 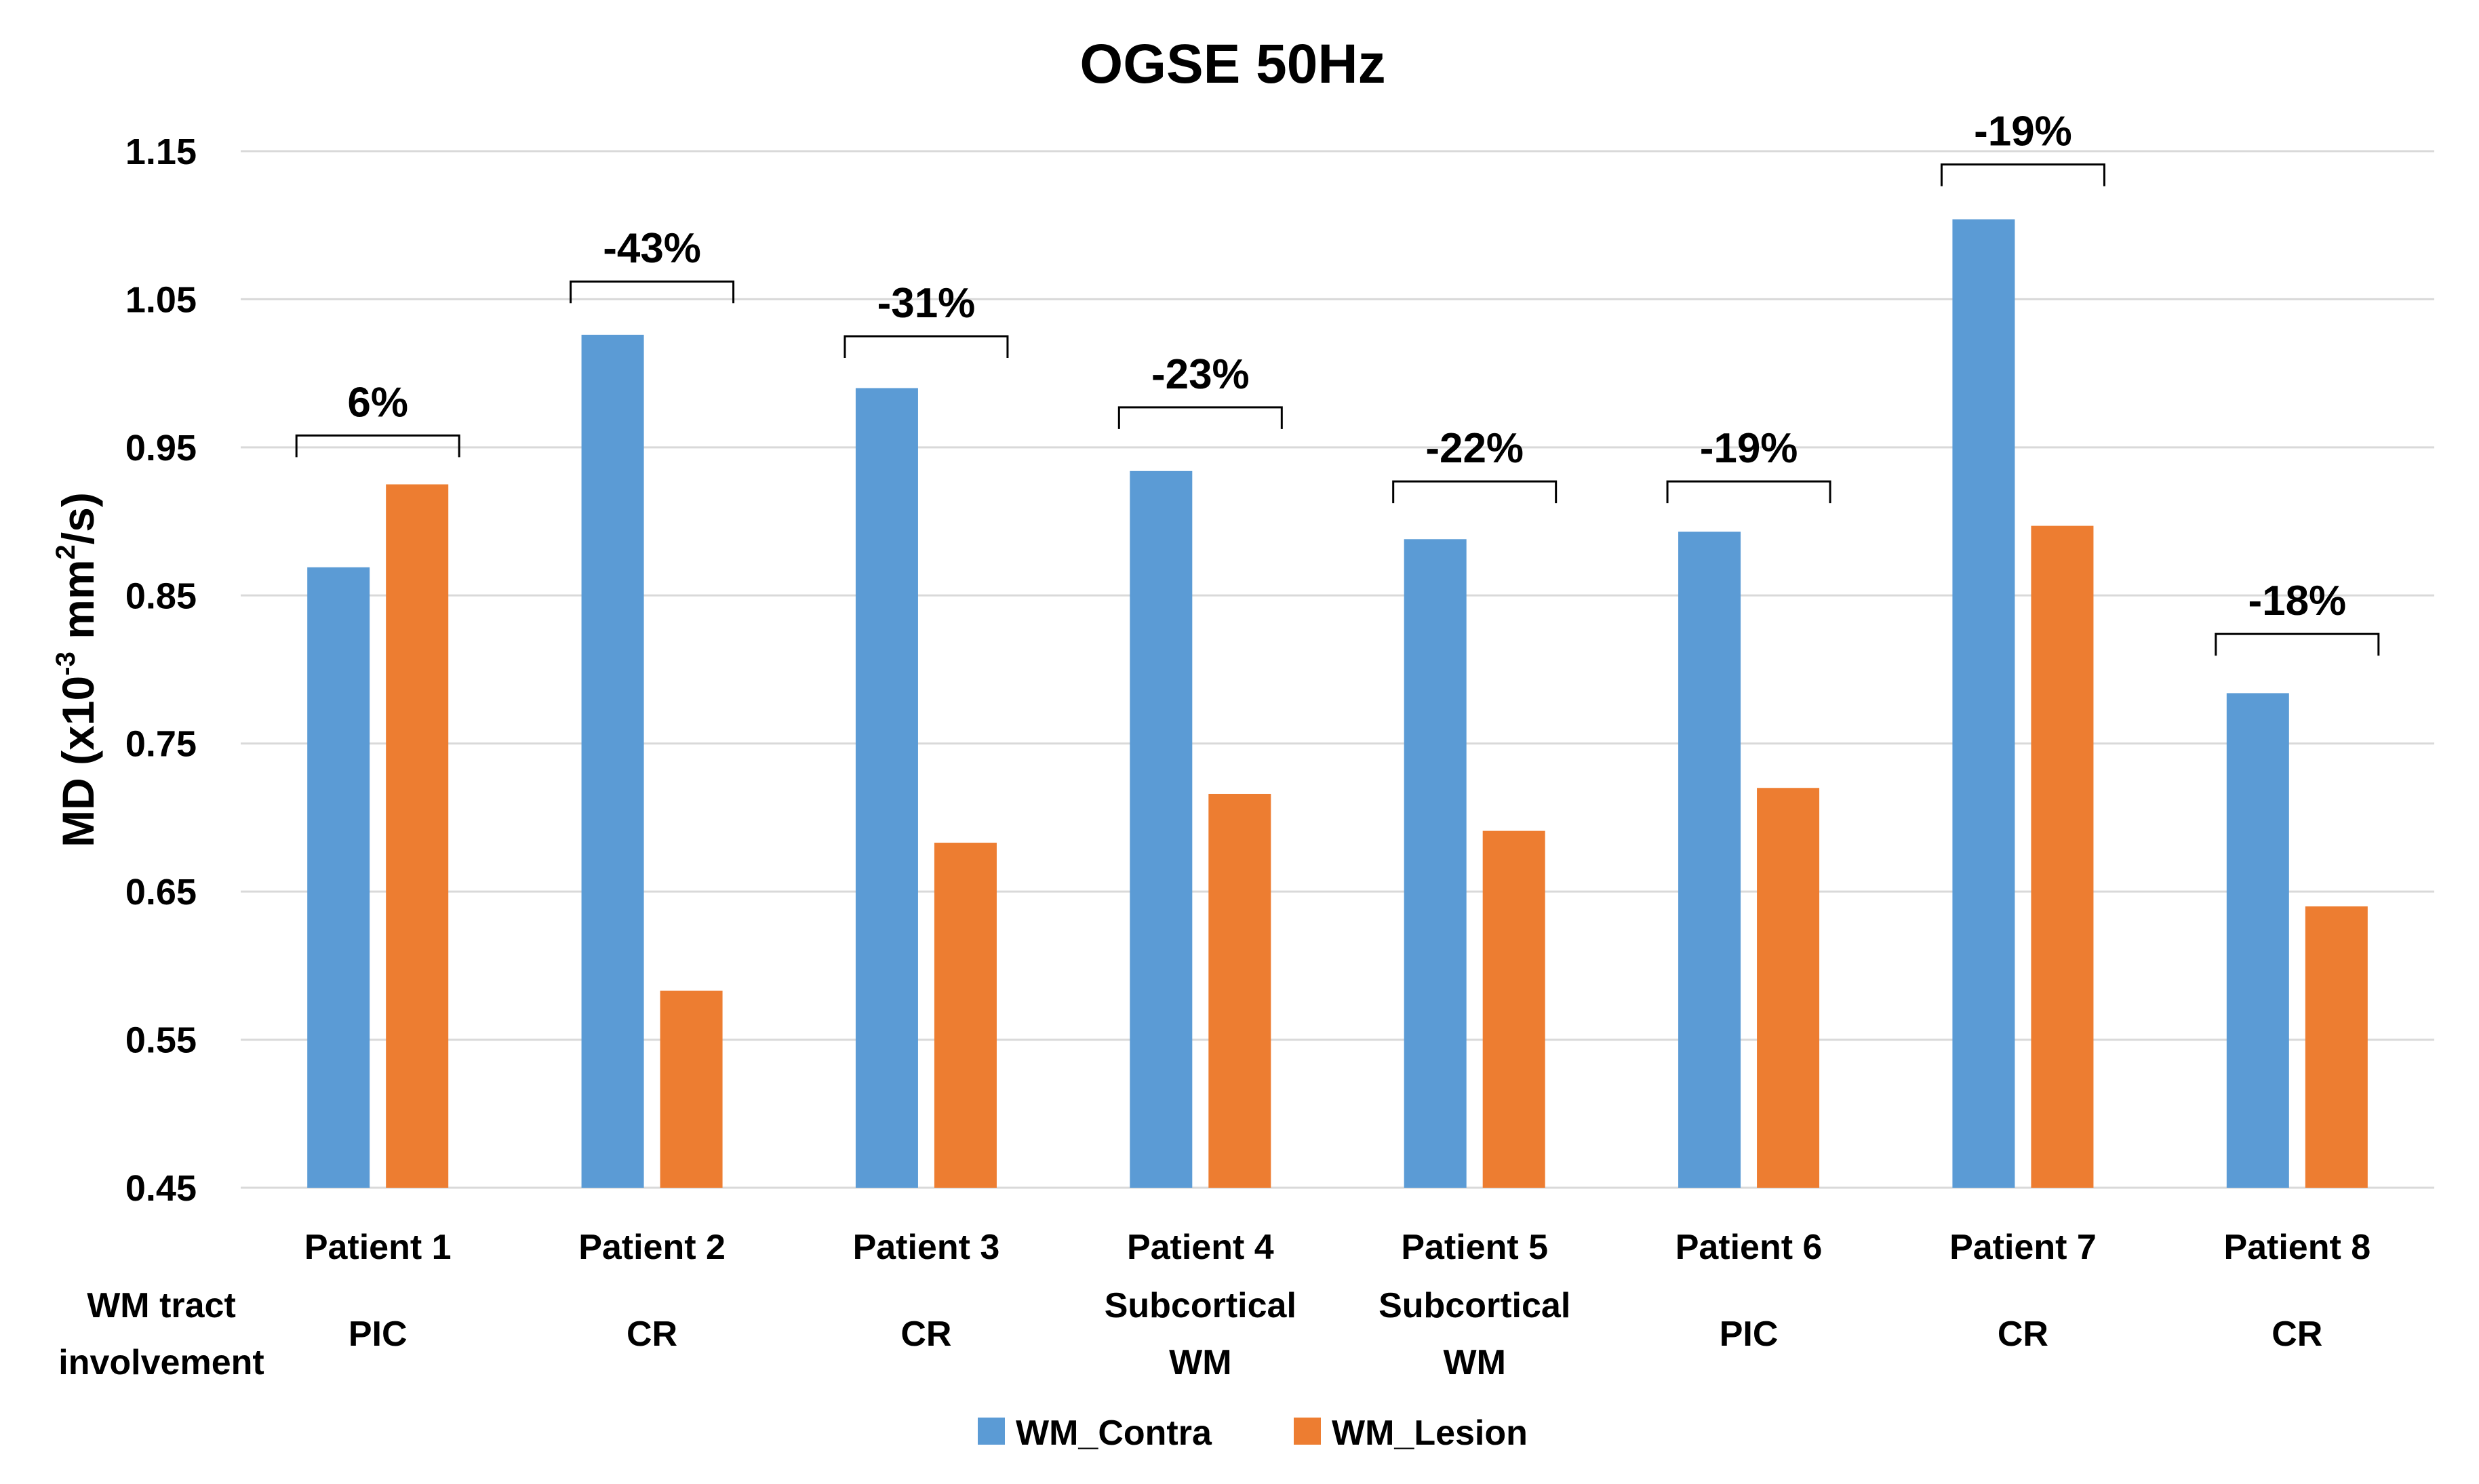 What do you see at coordinates (652, 1247) in the screenshot?
I see `x-category-label: Patient 2` at bounding box center [652, 1247].